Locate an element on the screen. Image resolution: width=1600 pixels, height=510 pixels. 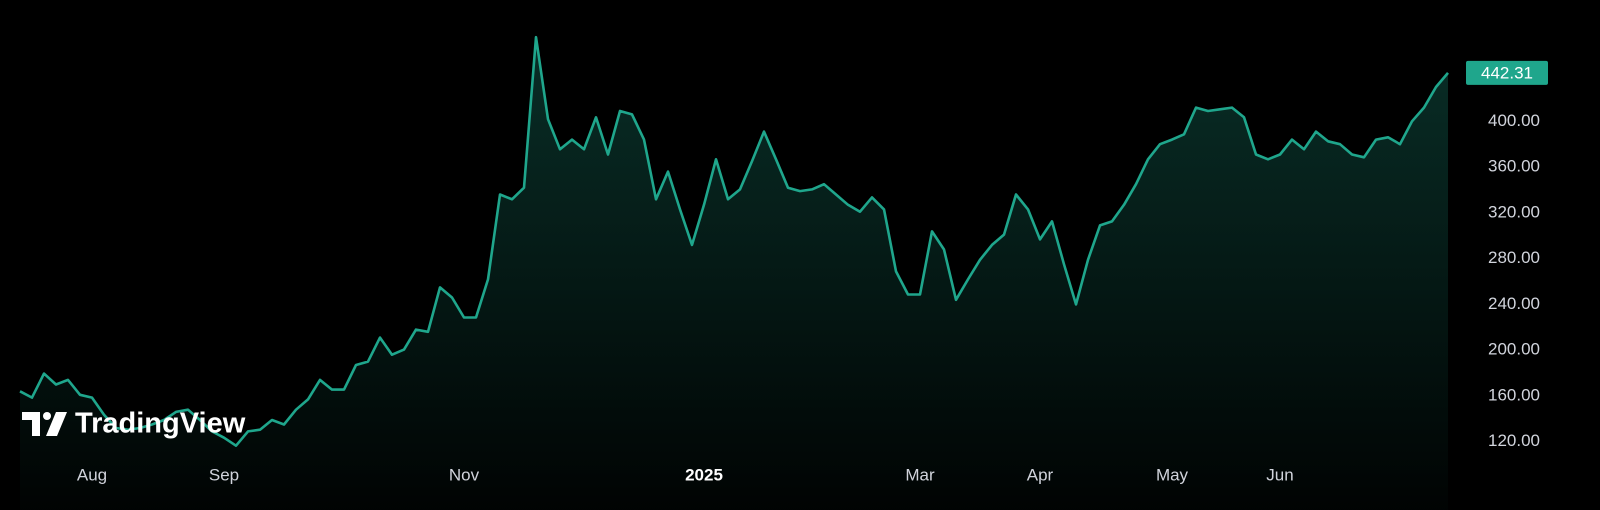
x-tick-label: May is located at coordinates (1172, 474).